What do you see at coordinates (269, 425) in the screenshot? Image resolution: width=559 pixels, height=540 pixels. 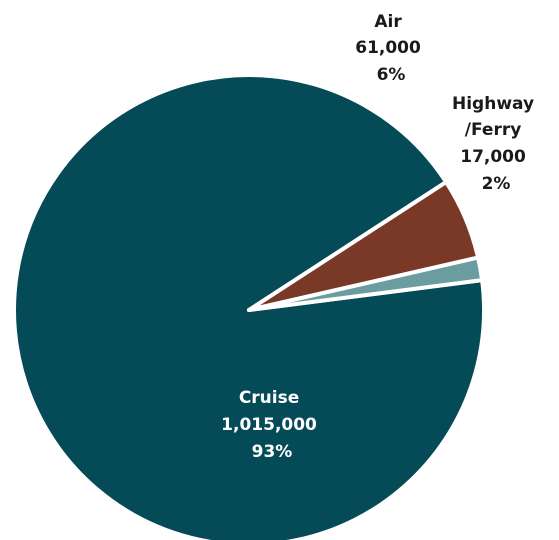 I see `cruise-value-label: 1,015,000` at bounding box center [269, 425].